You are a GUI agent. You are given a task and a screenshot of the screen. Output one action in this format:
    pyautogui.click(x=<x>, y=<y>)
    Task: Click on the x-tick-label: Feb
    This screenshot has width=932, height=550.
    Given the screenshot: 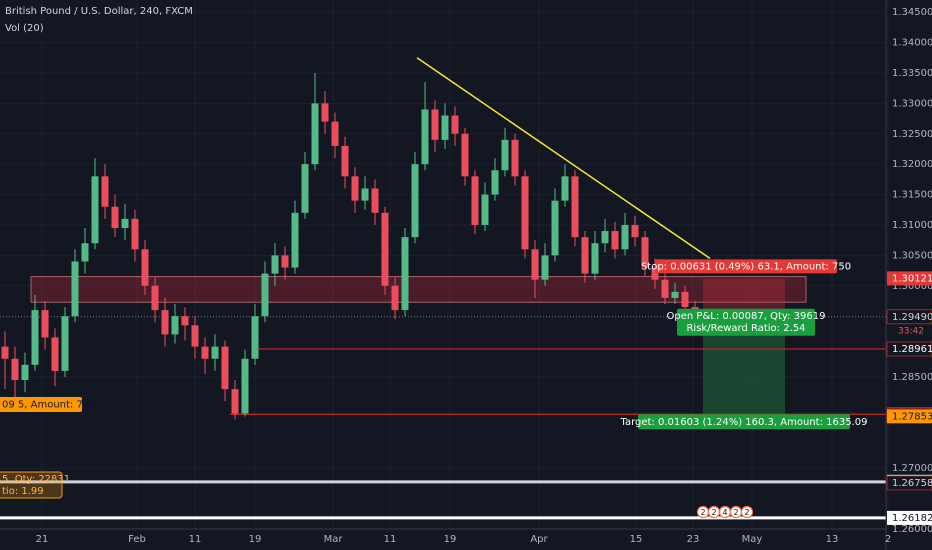 What is the action you would take?
    pyautogui.click(x=137, y=539)
    